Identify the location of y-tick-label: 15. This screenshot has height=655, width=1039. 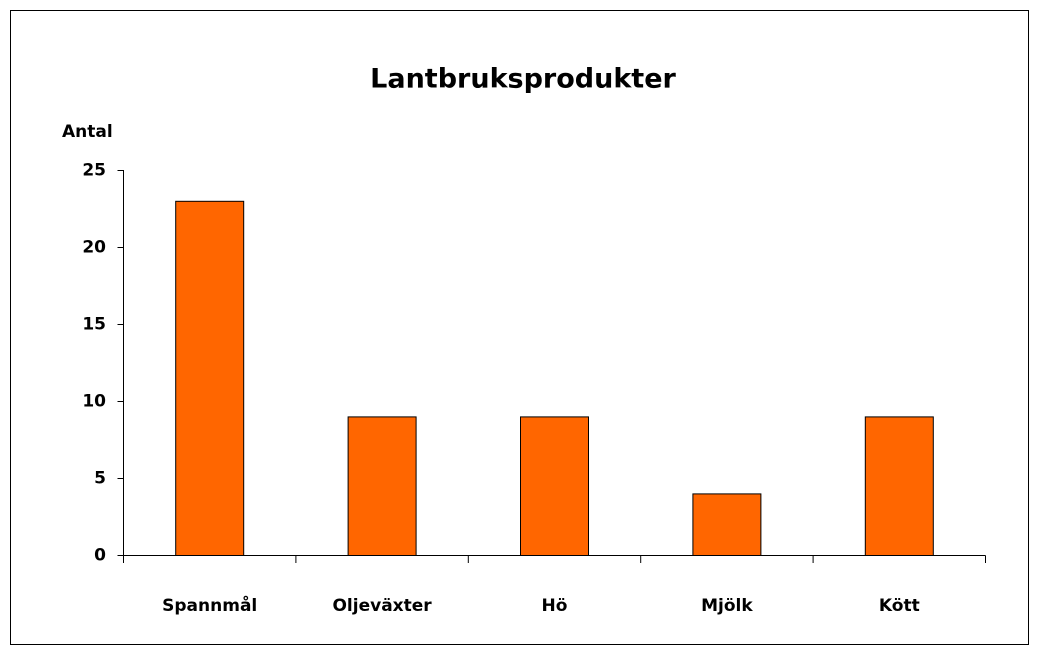
(94, 325).